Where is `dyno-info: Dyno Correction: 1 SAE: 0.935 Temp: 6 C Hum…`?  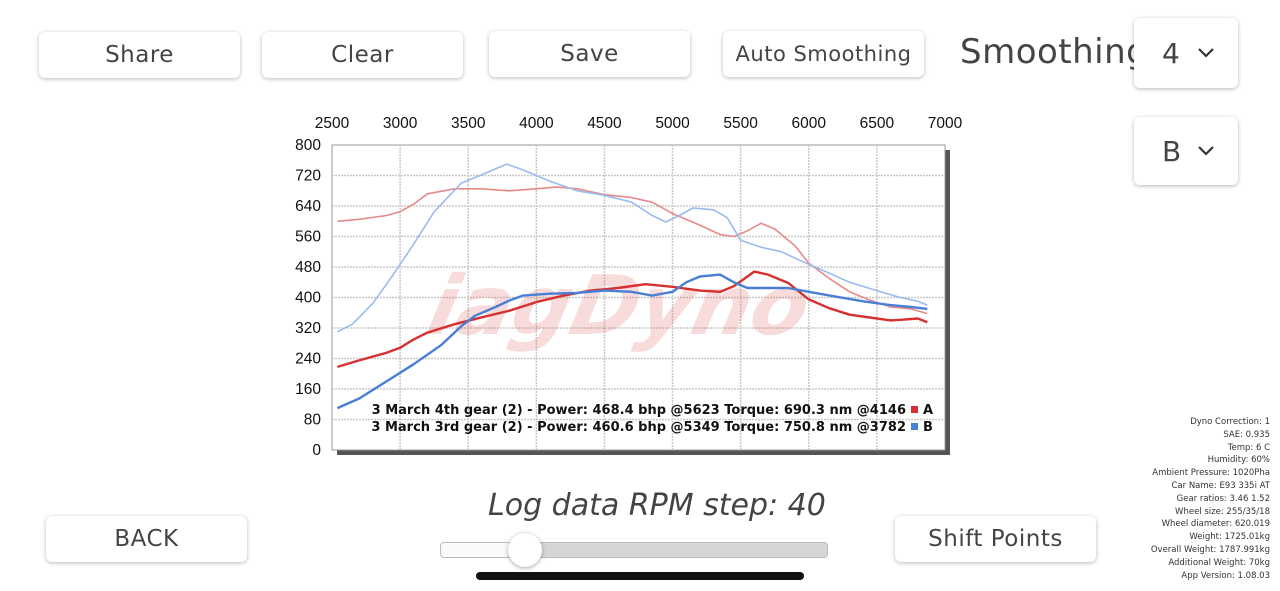
dyno-info: Dyno Correction: 1 SAE: 0.935 Temp: 6 C Hum… is located at coordinates (1210, 499).